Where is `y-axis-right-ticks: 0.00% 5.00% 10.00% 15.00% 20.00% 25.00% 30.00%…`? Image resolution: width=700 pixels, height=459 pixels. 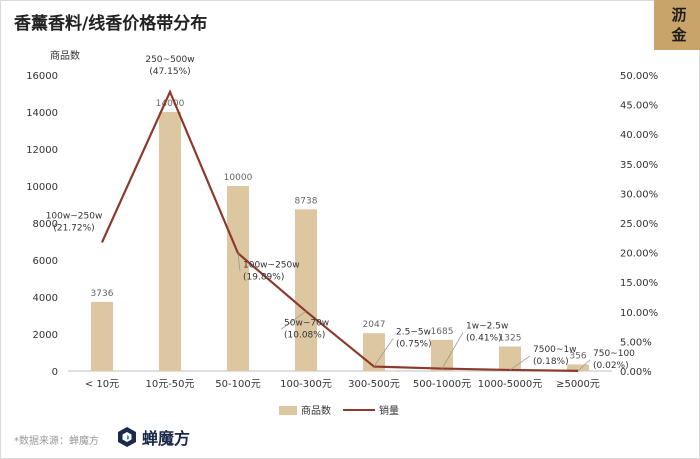 y-axis-right-ticks: 0.00% 5.00% 10.00% 15.00% 20.00% 25.00% 30.00%… is located at coordinates (639, 224).